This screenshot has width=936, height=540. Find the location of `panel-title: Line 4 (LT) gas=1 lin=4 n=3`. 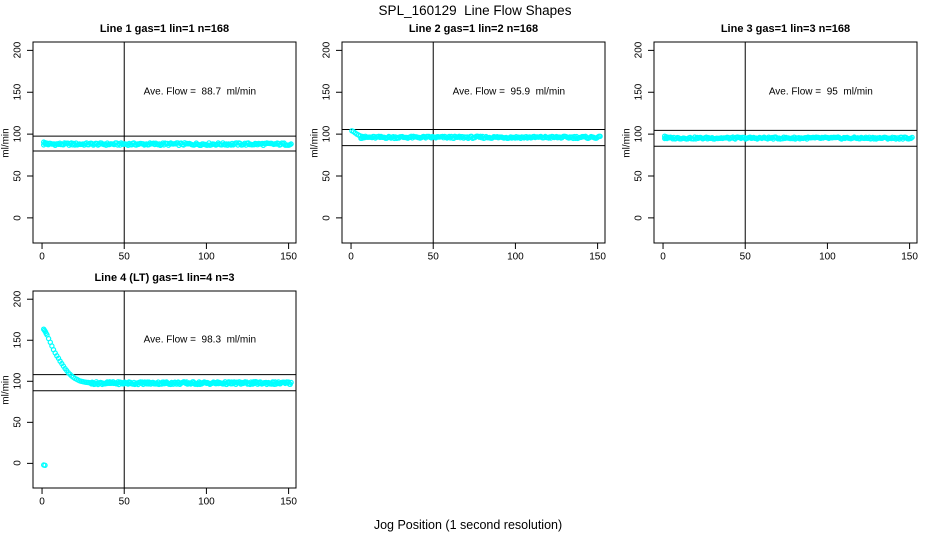

panel-title: Line 4 (LT) gas=1 lin=4 n=3 is located at coordinates (164, 278).